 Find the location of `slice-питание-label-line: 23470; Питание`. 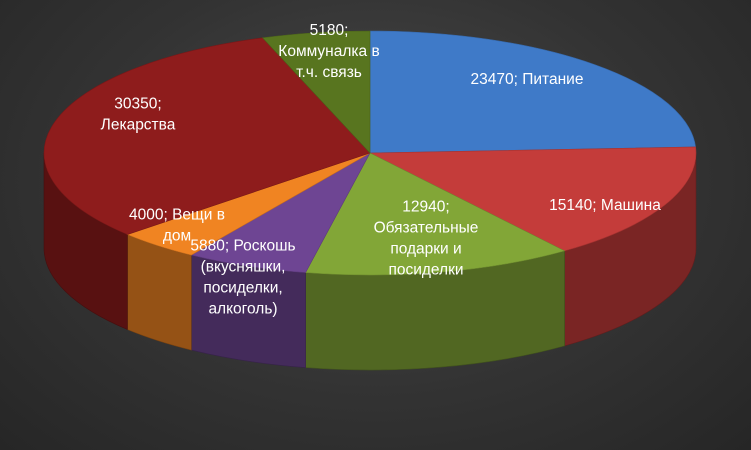

slice-питание-label-line: 23470; Питание is located at coordinates (527, 79).